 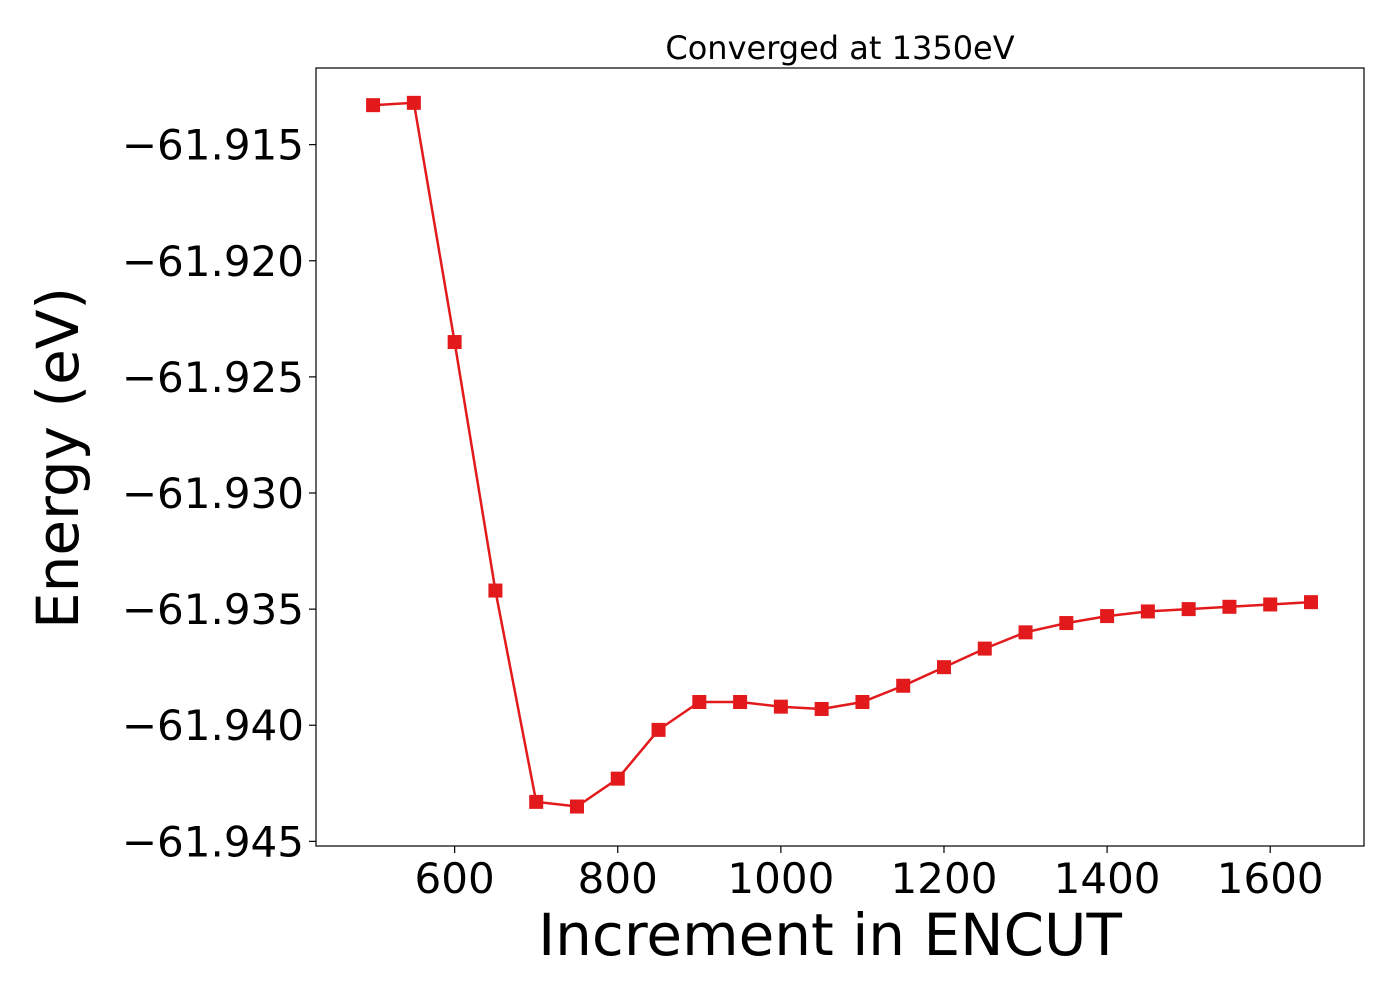 What do you see at coordinates (1270, 878) in the screenshot?
I see `x-tick-label: 1600` at bounding box center [1270, 878].